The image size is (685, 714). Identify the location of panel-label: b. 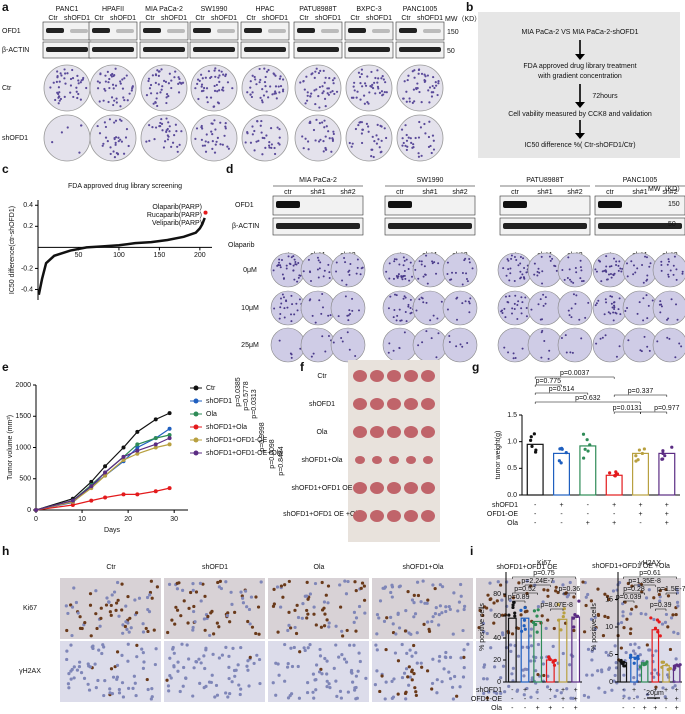
(469, 7).